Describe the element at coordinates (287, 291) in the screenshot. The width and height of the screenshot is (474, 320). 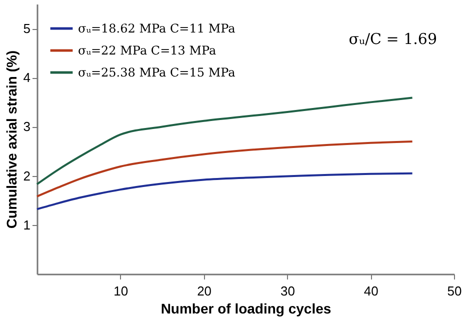
I see `x-tick-label: 30` at that location.